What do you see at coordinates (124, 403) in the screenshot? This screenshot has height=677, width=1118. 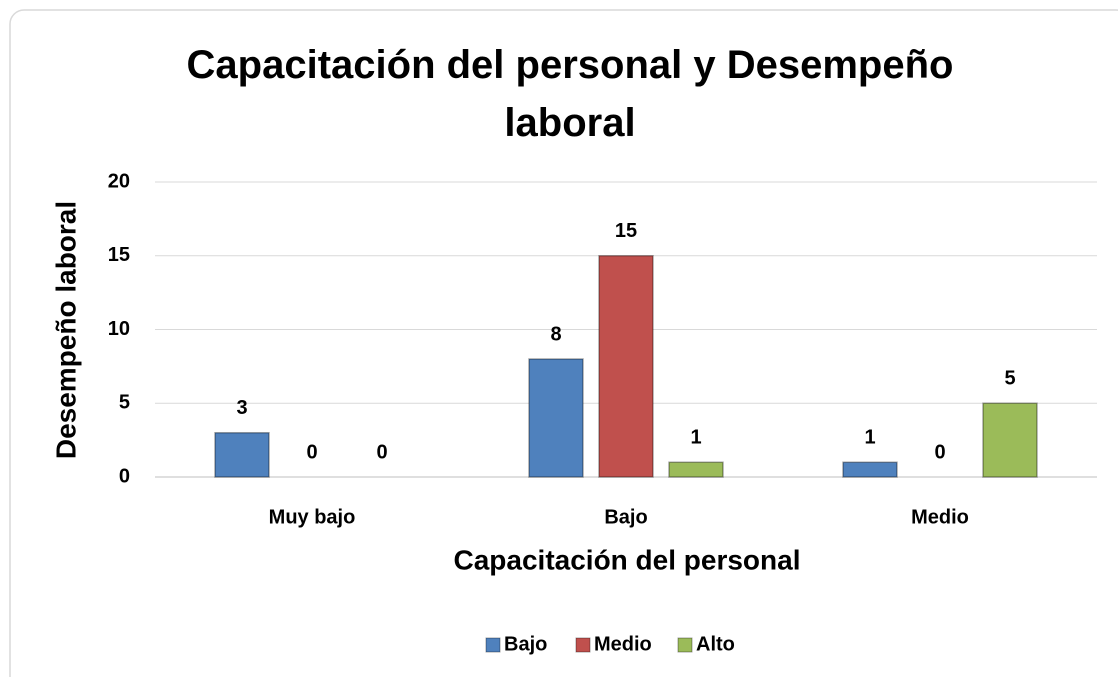 I see `y-tick-label: 5` at bounding box center [124, 403].